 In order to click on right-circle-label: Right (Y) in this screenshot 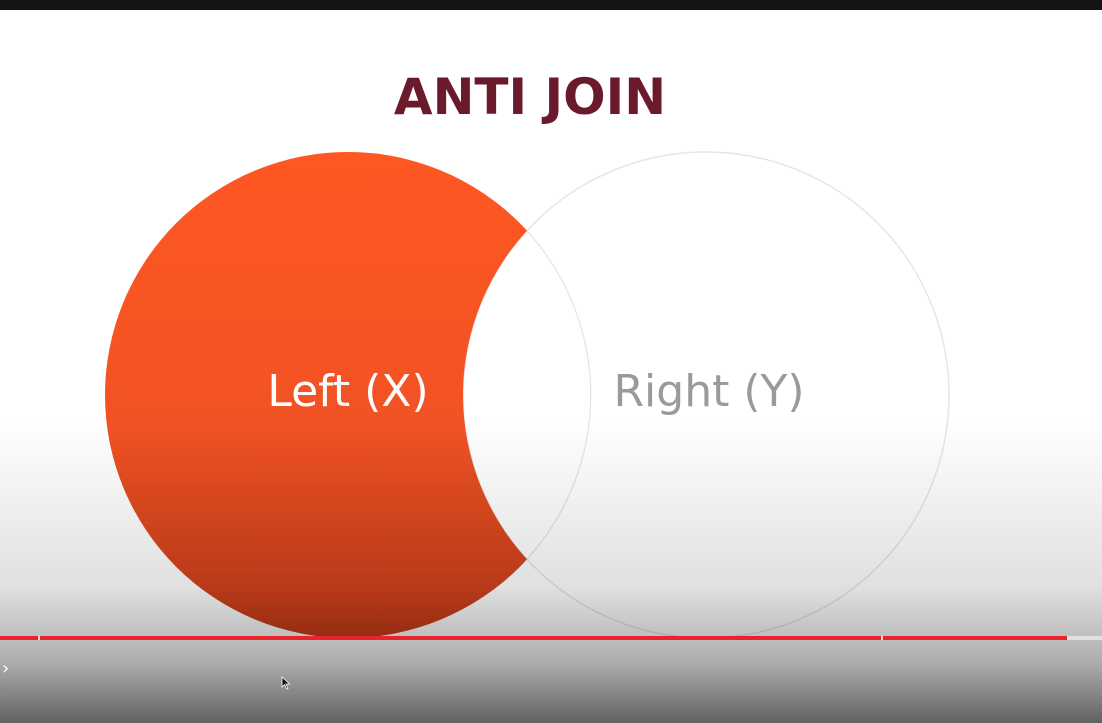, I will do `click(708, 391)`.